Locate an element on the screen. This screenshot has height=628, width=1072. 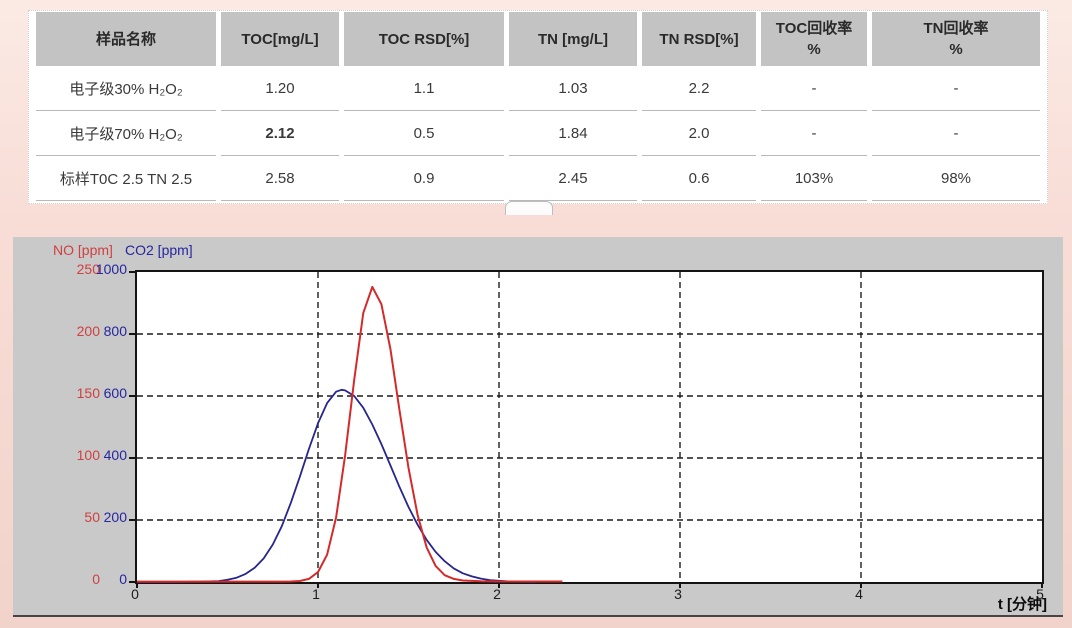
cell-tn-rsd: 0.6 is located at coordinates (699, 178).